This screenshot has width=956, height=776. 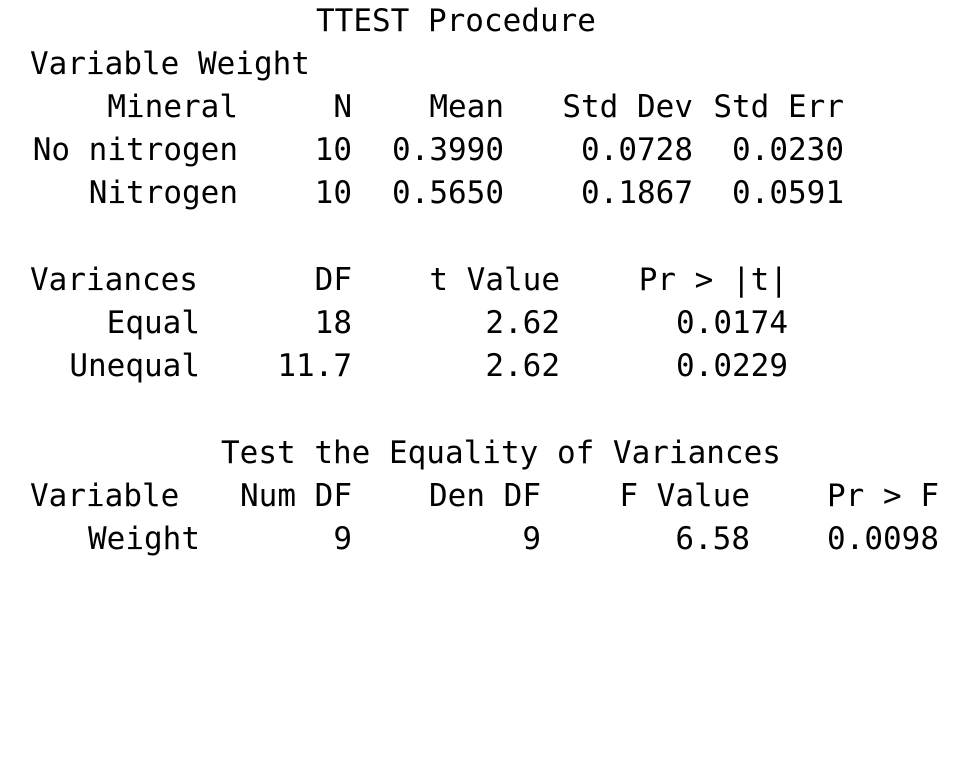 I want to click on cell-mean: 0.3990, so click(x=448, y=150).